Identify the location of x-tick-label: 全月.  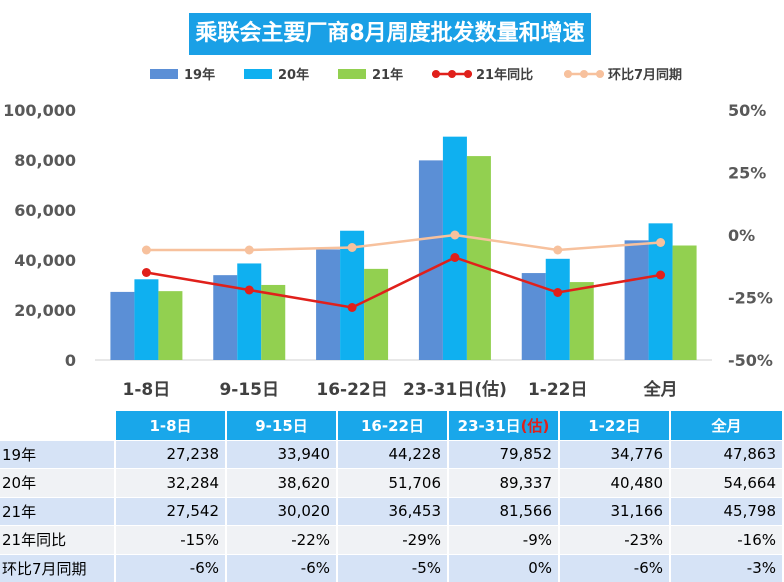
(660, 389).